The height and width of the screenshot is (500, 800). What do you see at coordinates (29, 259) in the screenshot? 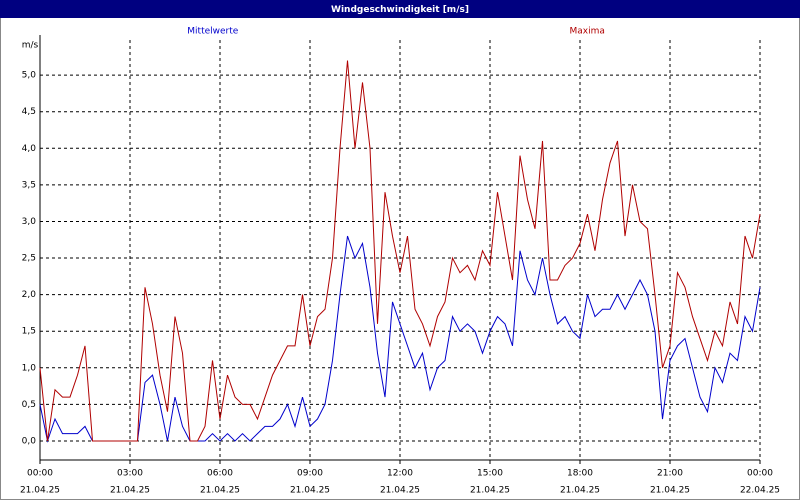
I see `y-tick-label: 2,5` at bounding box center [29, 259].